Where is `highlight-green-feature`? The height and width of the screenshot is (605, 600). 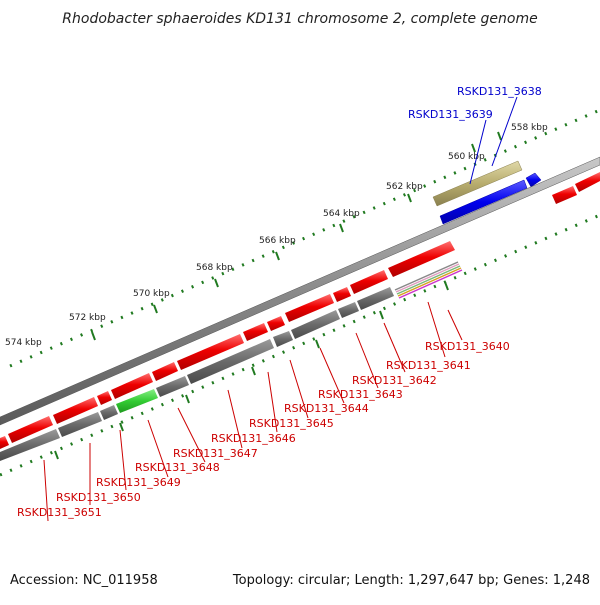
highlight-green-feature is located at coordinates (137, 401).